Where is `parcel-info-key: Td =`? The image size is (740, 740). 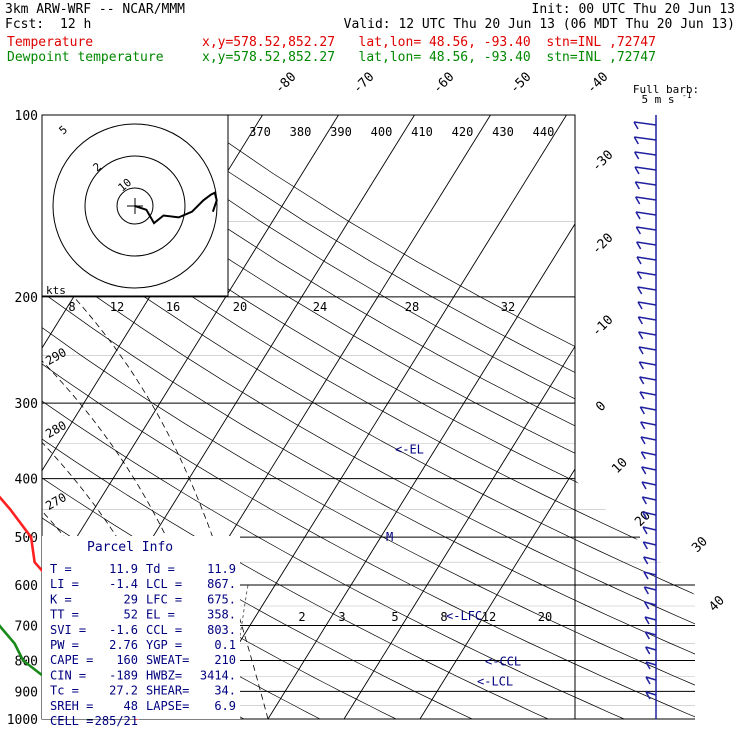
parcel-info-key: Td = is located at coordinates (160, 569).